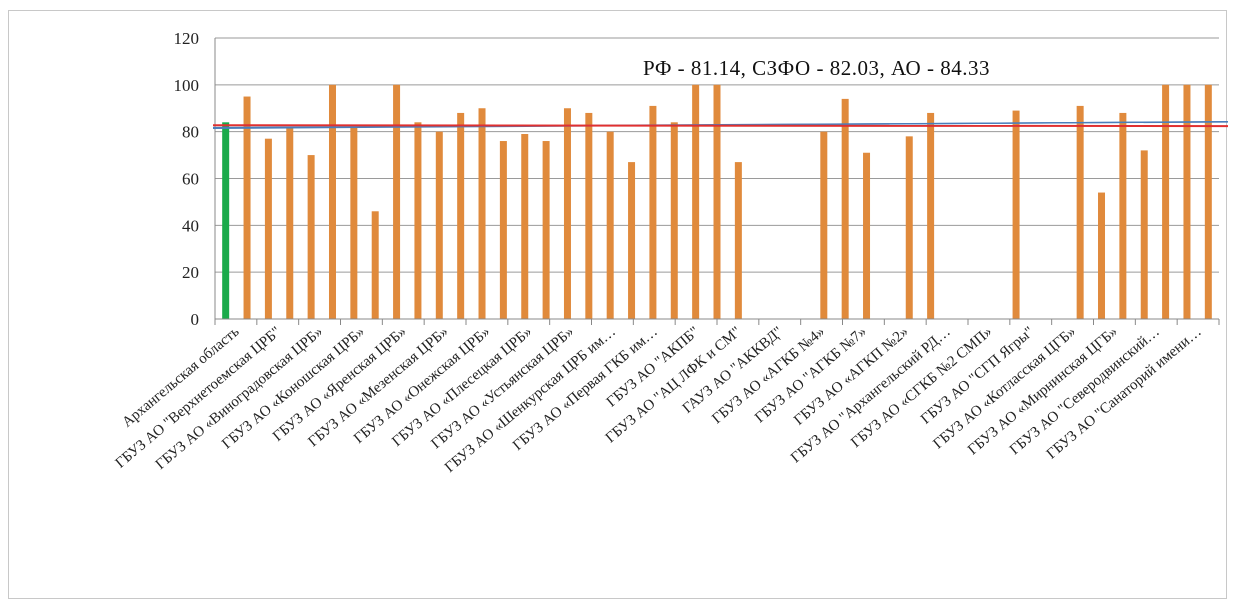 The height and width of the screenshot is (605, 1235). Describe the element at coordinates (226, 220) in the screenshot. I see `bar-highlight` at that location.